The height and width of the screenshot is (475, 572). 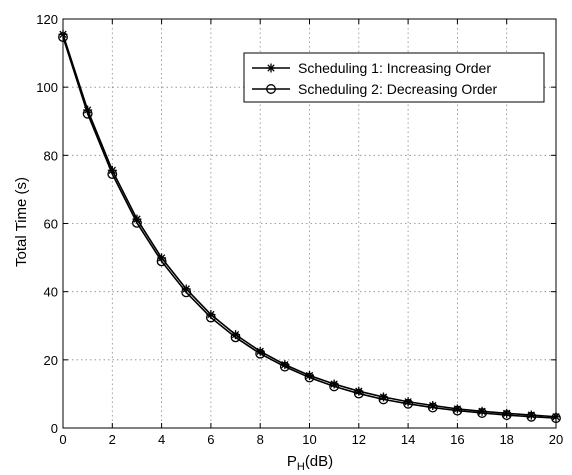 I want to click on y-tick-label: 20, so click(x=51, y=360).